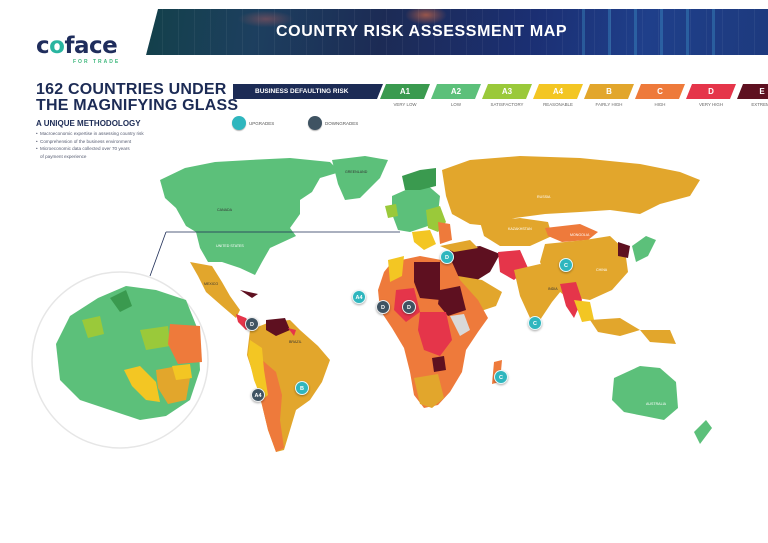 Image resolution: width=768 pixels, height=543 pixels. What do you see at coordinates (648, 32) in the screenshot?
I see `banner-decoration` at bounding box center [648, 32].